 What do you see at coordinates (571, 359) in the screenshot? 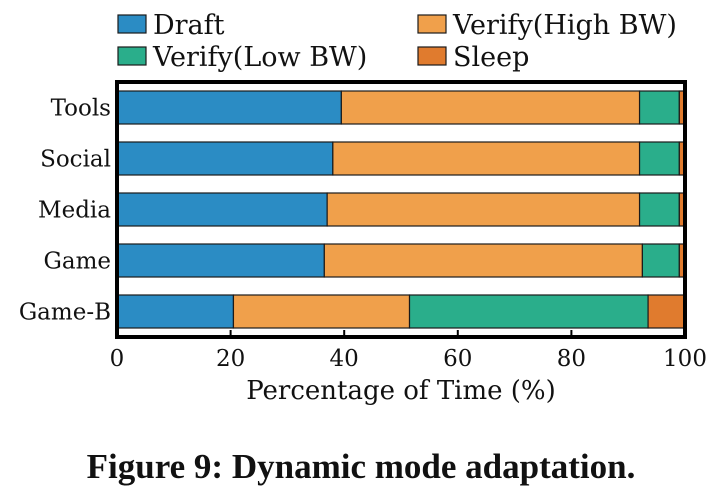
I see `x-tick-label-80: 80` at bounding box center [571, 359].